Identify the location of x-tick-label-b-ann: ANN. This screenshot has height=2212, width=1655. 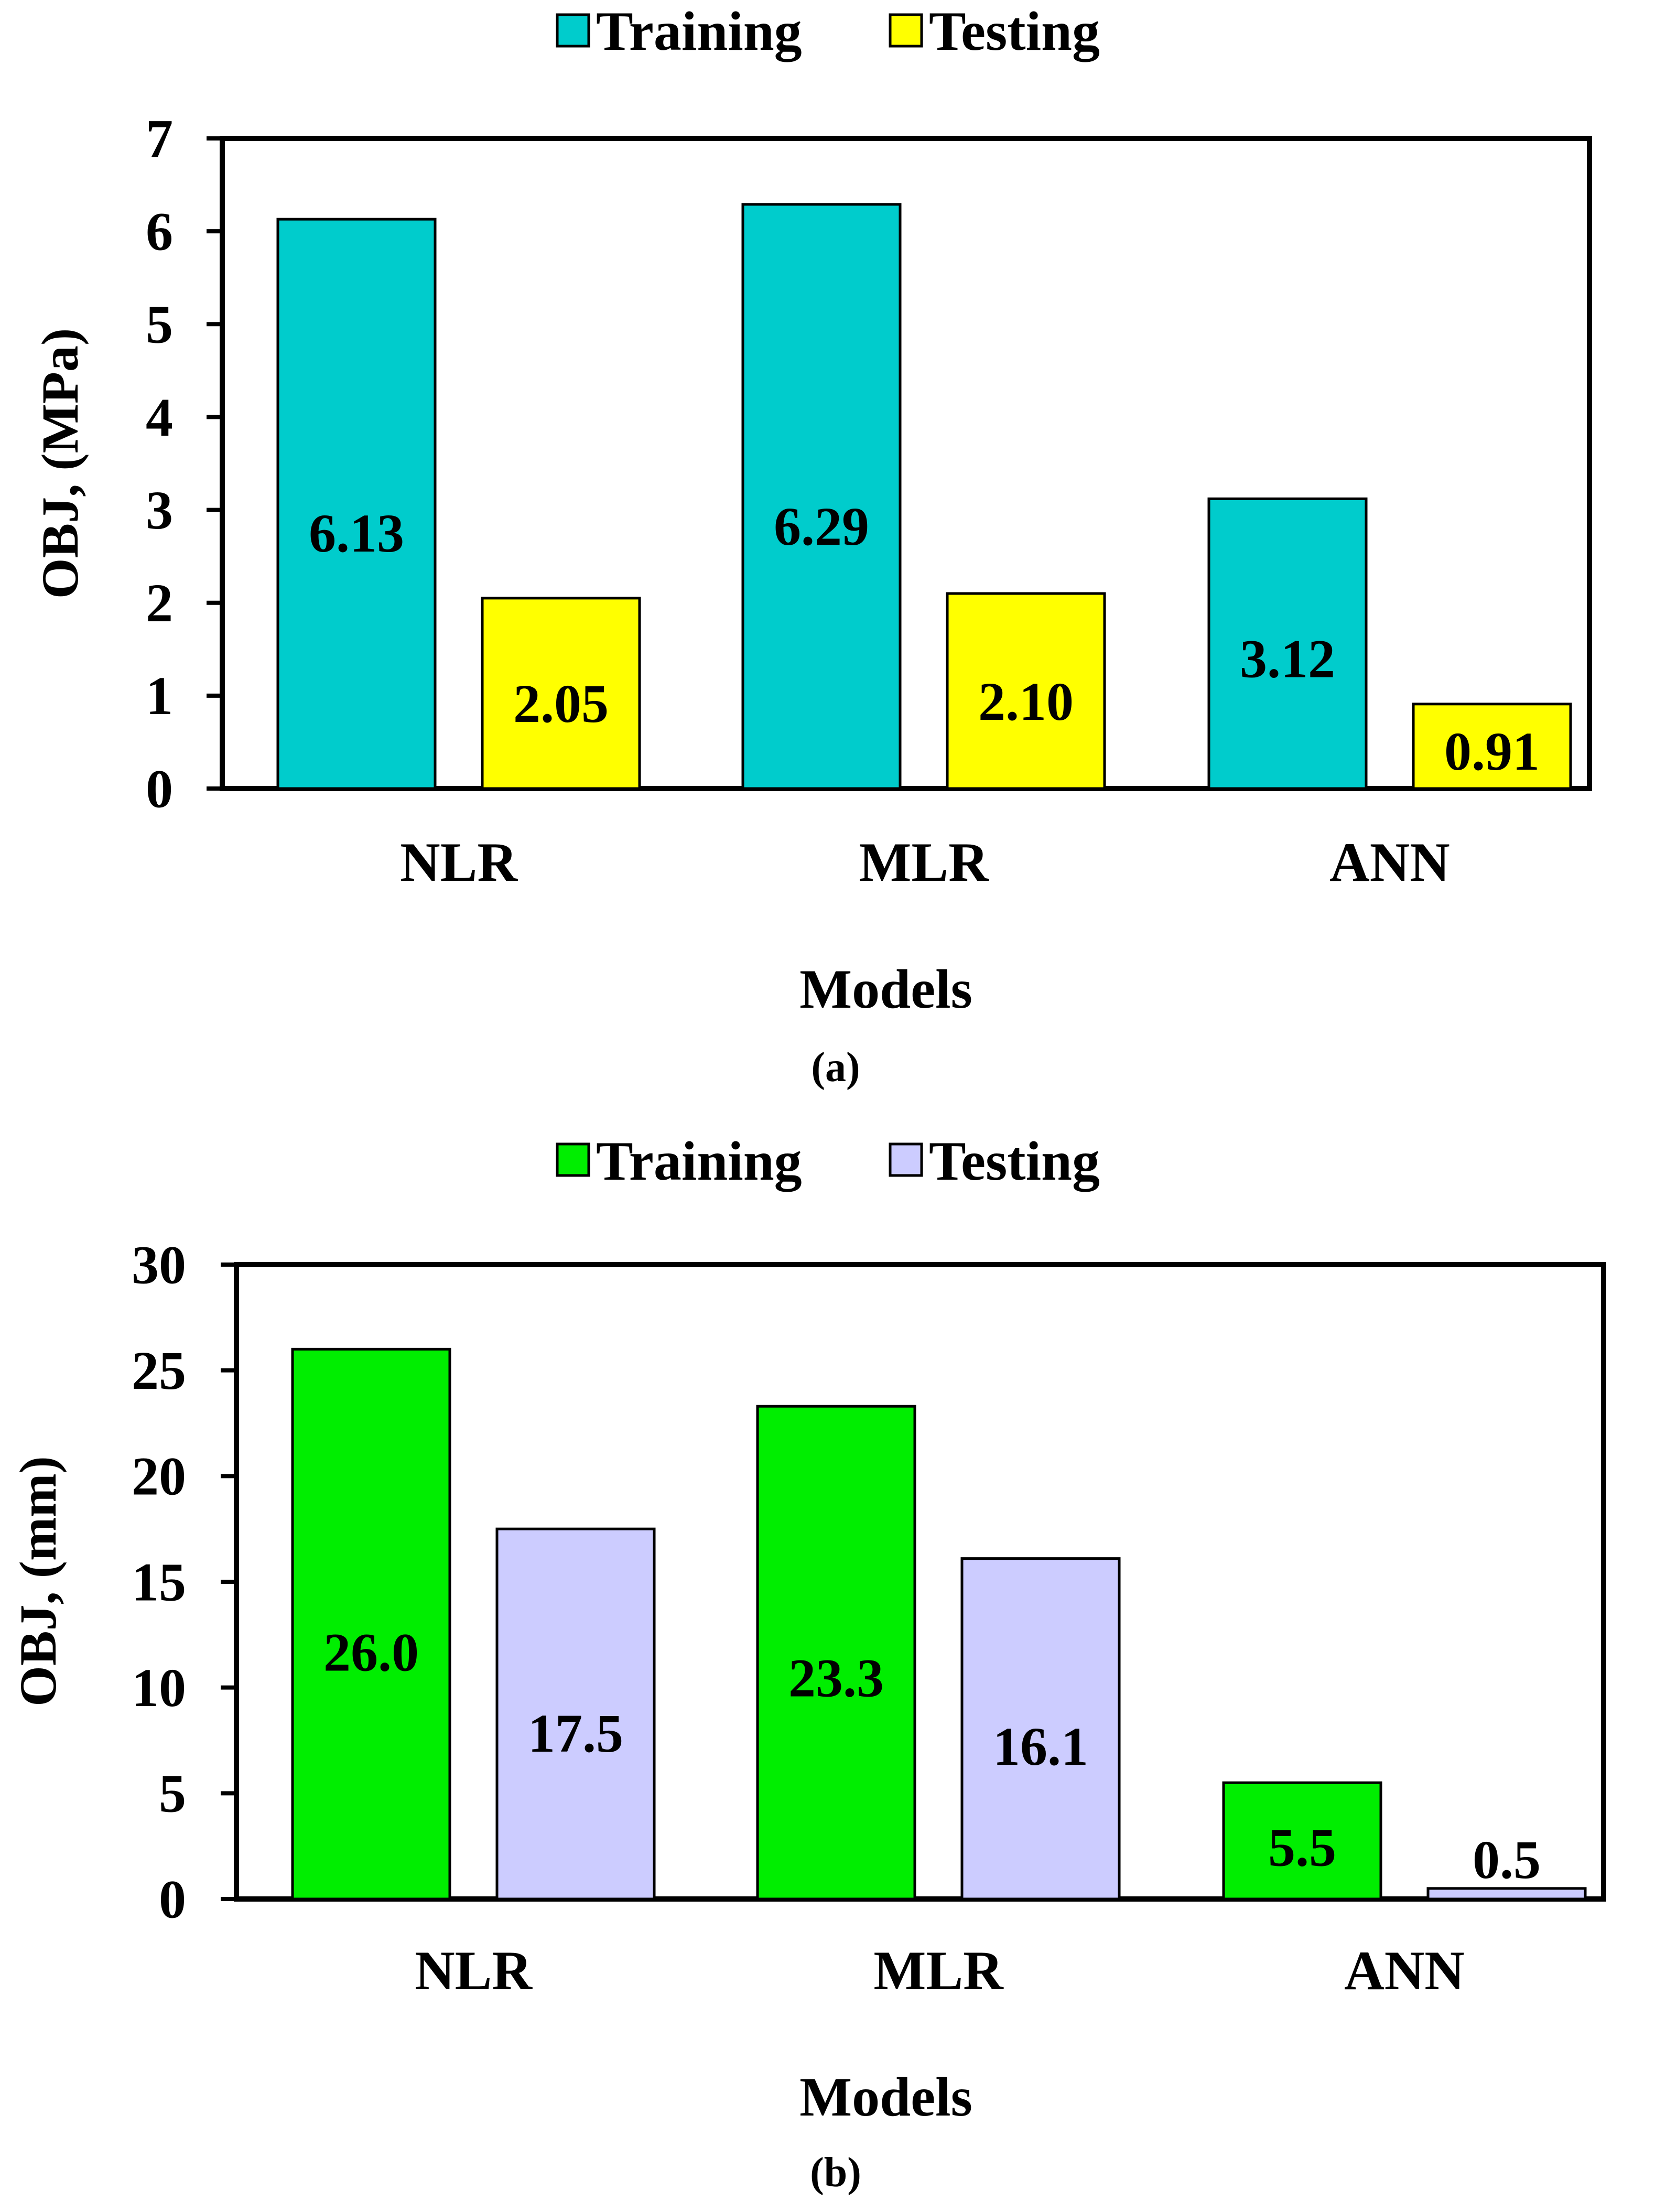
(1404, 1970).